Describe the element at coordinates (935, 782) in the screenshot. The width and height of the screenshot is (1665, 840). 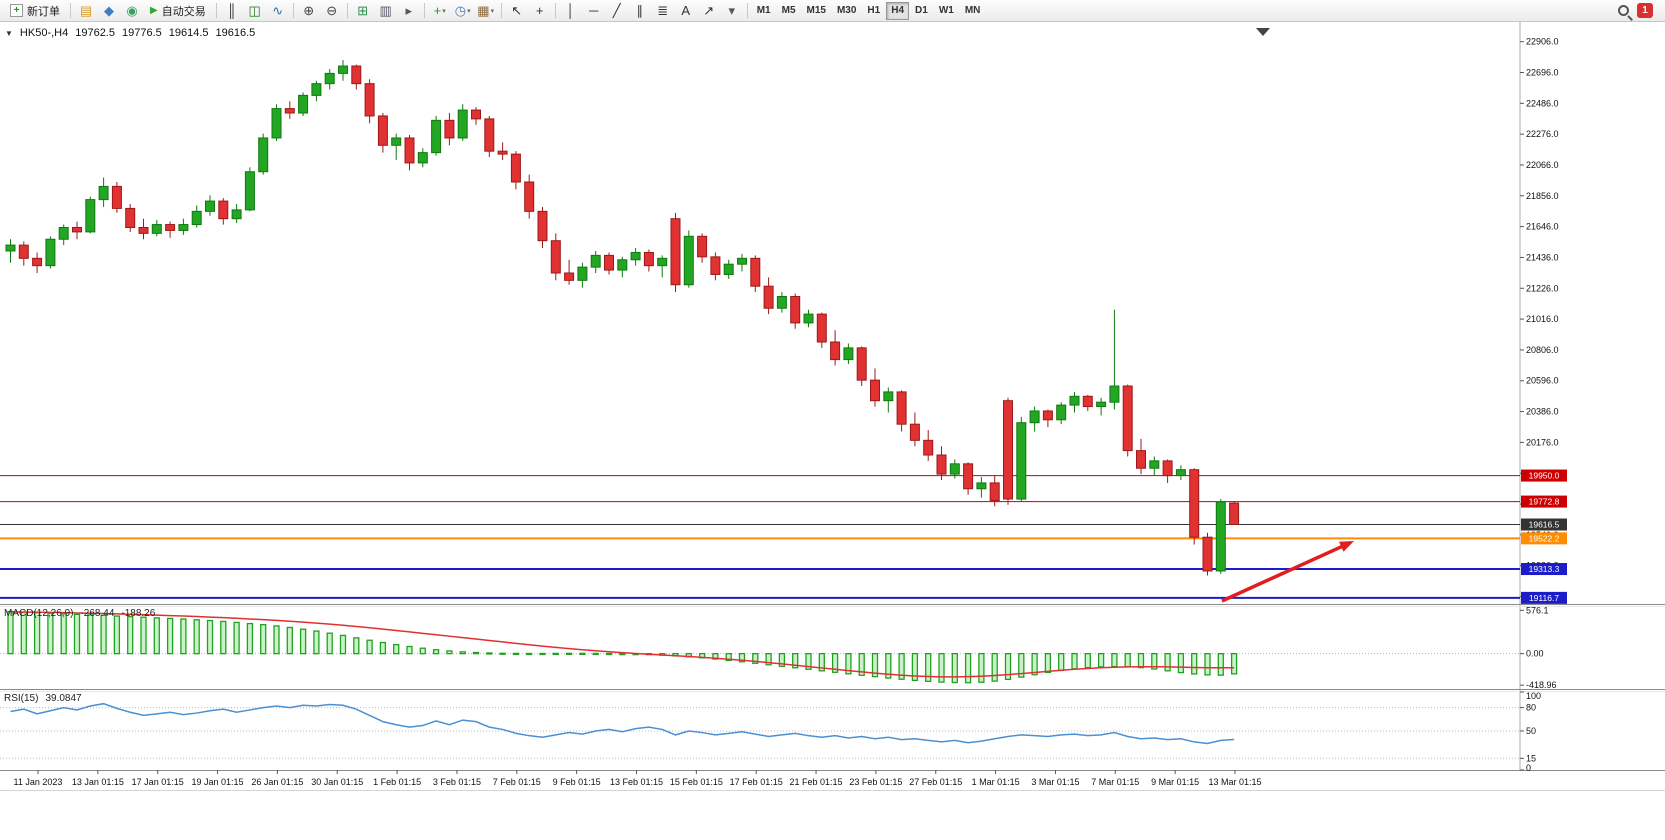
I see `svg-text: 27 Feb 01:15` at that location.